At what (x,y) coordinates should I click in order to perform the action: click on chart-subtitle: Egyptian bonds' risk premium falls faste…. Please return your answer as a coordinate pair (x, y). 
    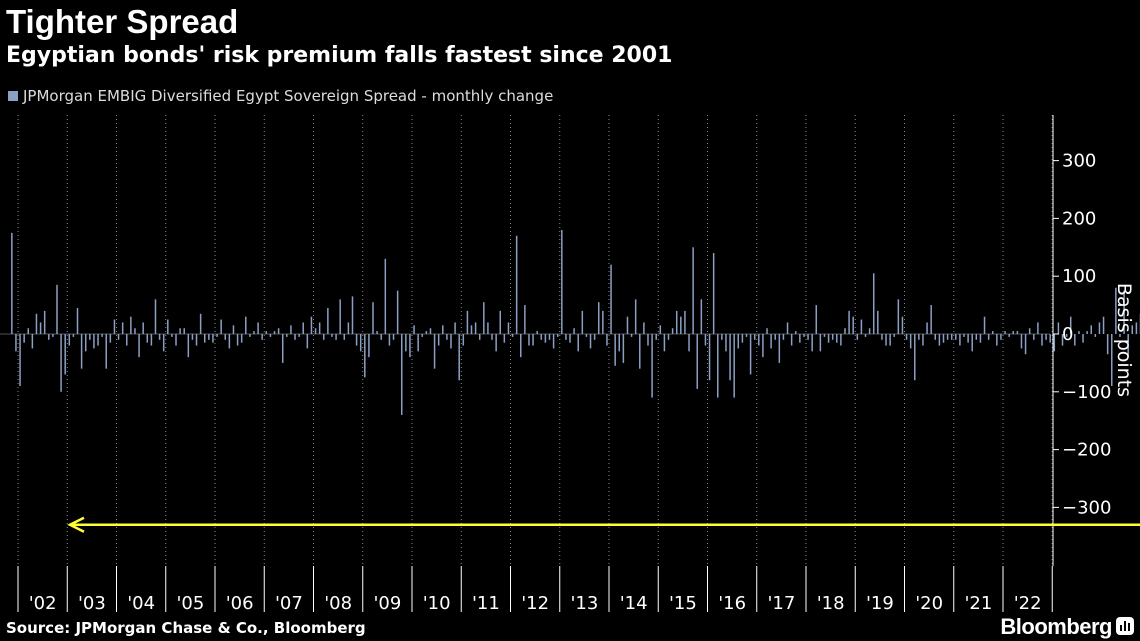
    Looking at the image, I should click on (339, 55).